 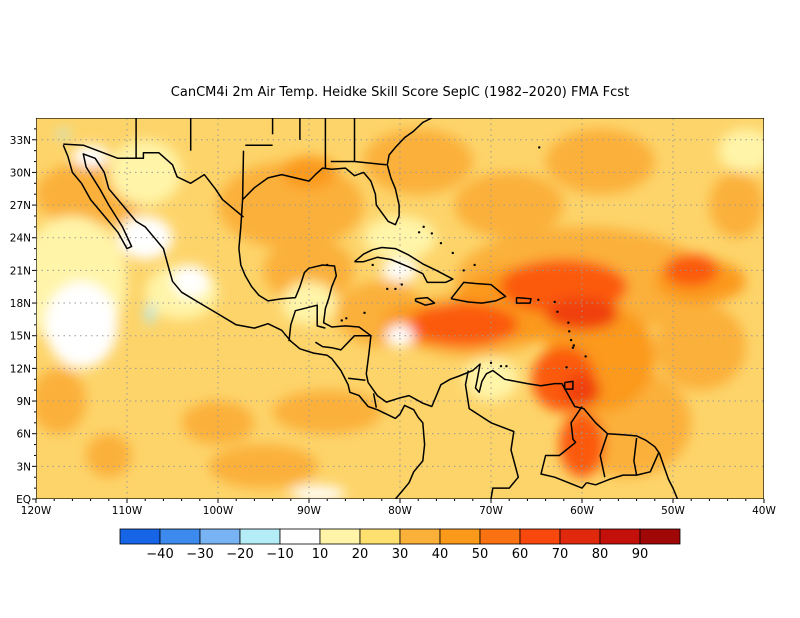 What do you see at coordinates (239, 554) in the screenshot?
I see `colorbar-label: −20` at bounding box center [239, 554].